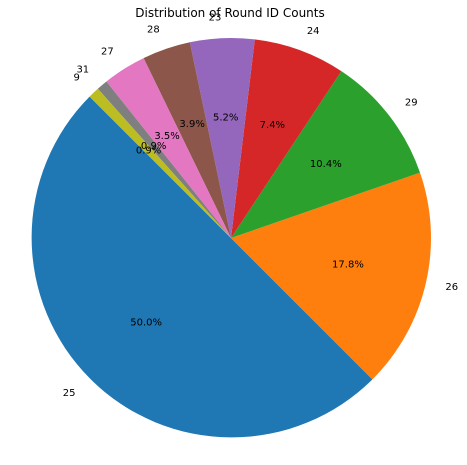  I want to click on pie-percent-label-25: 50.0%, so click(146, 322).